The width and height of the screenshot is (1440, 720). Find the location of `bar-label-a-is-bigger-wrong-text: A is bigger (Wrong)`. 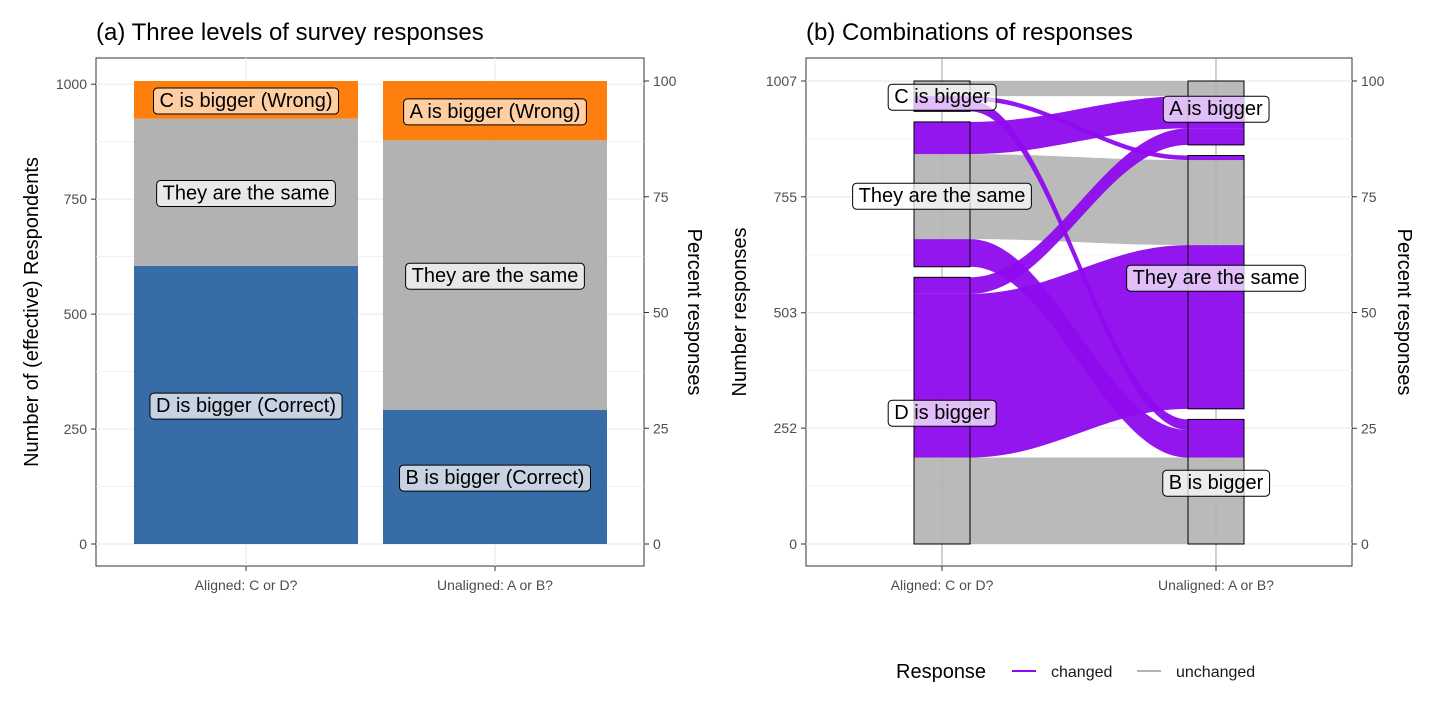

bar-label-a-is-bigger-wrong-text: A is bigger (Wrong) is located at coordinates (495, 112).